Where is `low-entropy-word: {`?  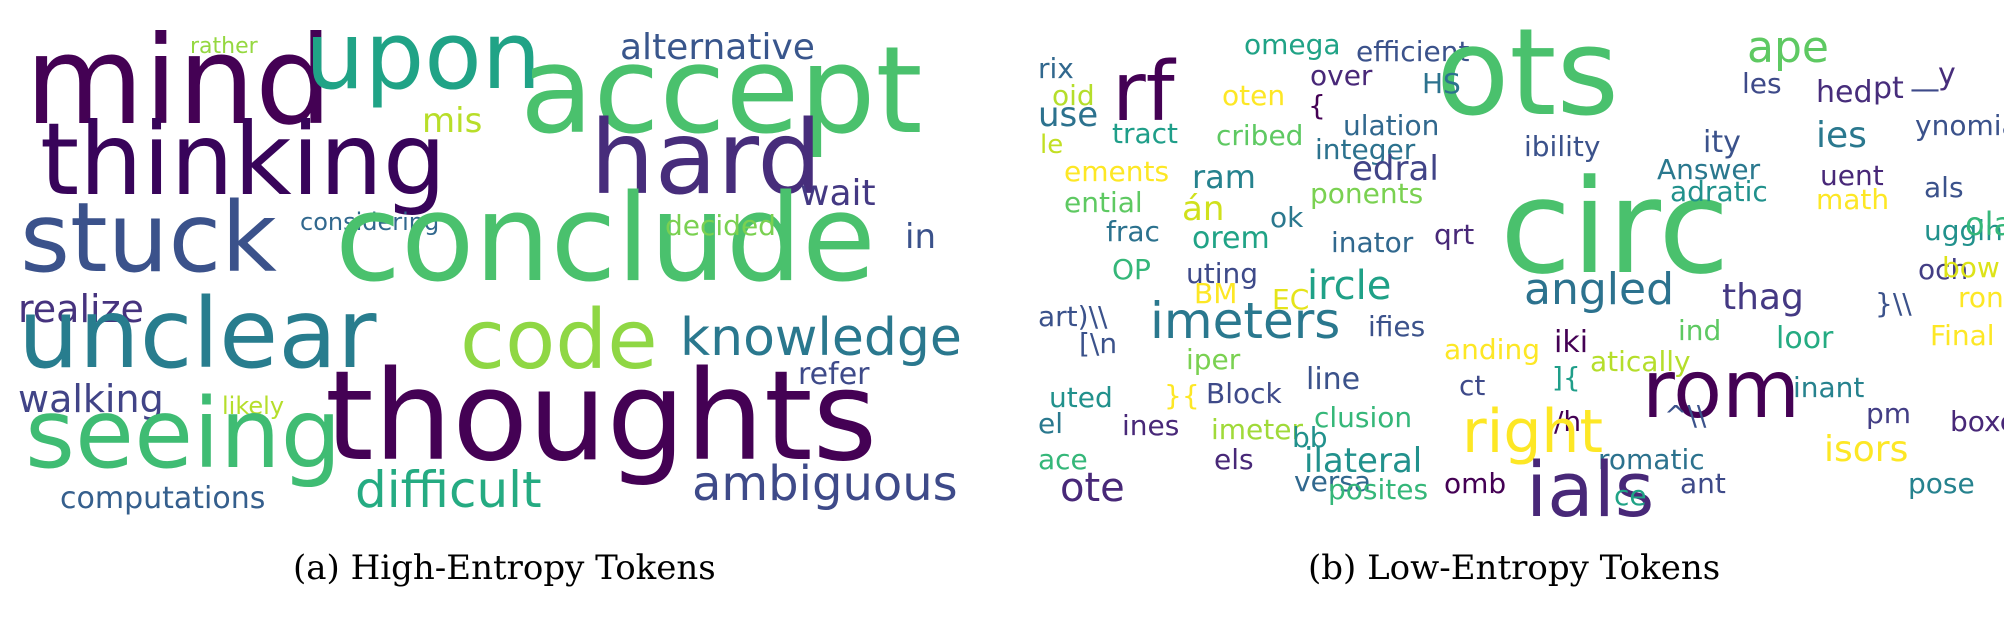
low-entropy-word: { is located at coordinates (1317, 105).